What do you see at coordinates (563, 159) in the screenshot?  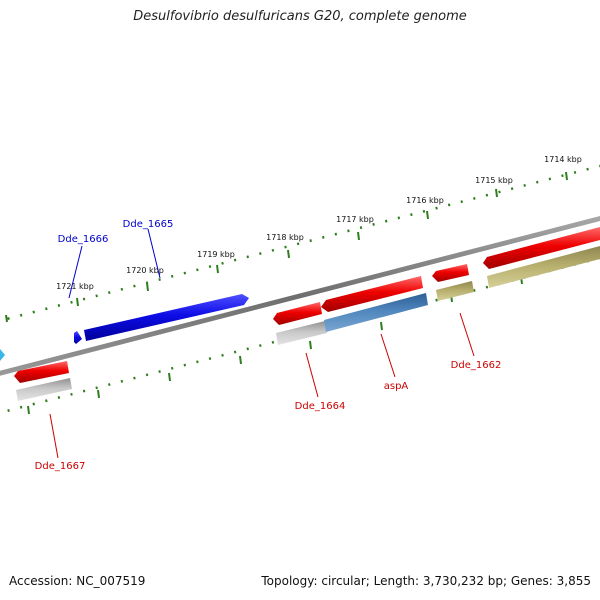 I see `kbp-label: 1714 kbp` at bounding box center [563, 159].